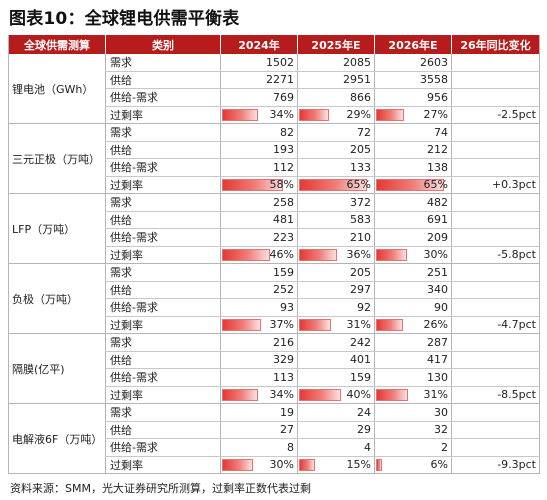 This screenshot has width=547, height=500. I want to click on table-row: 三元正极（万吨） 需求 82 72 74, so click(274, 158).